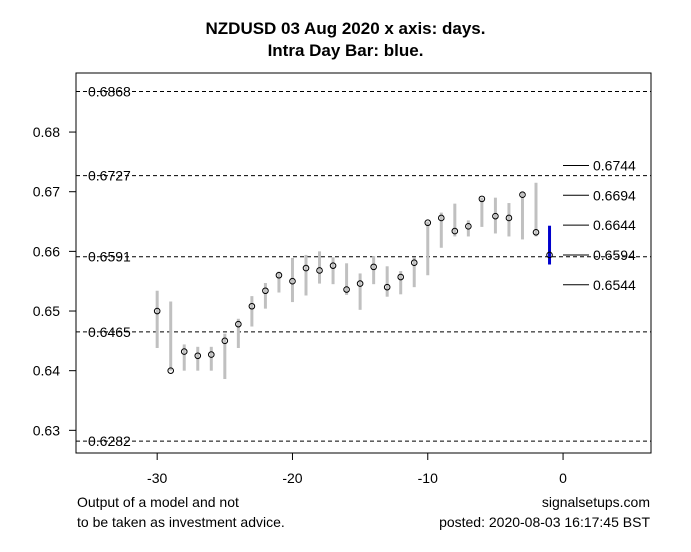  I want to click on right-level-label: 0.6644, so click(614, 225).